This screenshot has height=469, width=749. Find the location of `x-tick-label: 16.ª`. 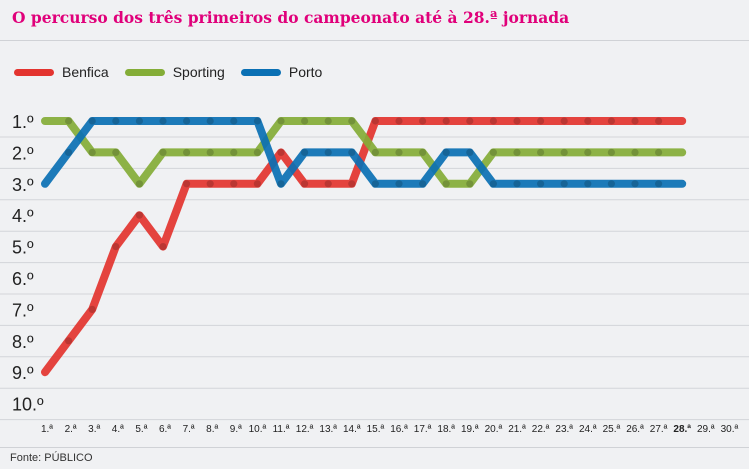

x-tick-label: 16.ª is located at coordinates (399, 429).